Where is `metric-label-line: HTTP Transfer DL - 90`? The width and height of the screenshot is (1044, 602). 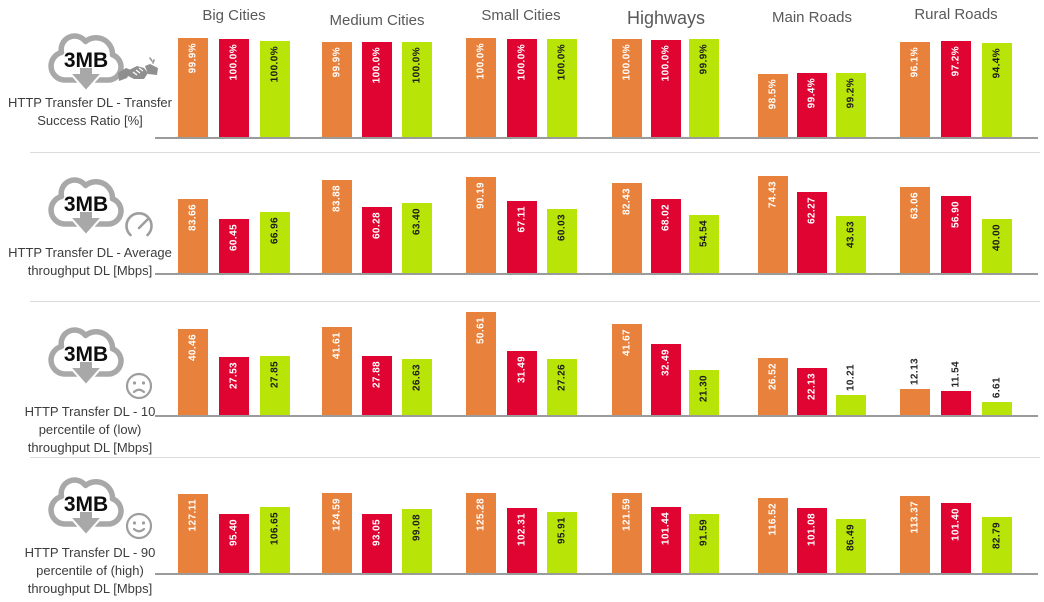 metric-label-line: HTTP Transfer DL - 90 is located at coordinates (90, 552).